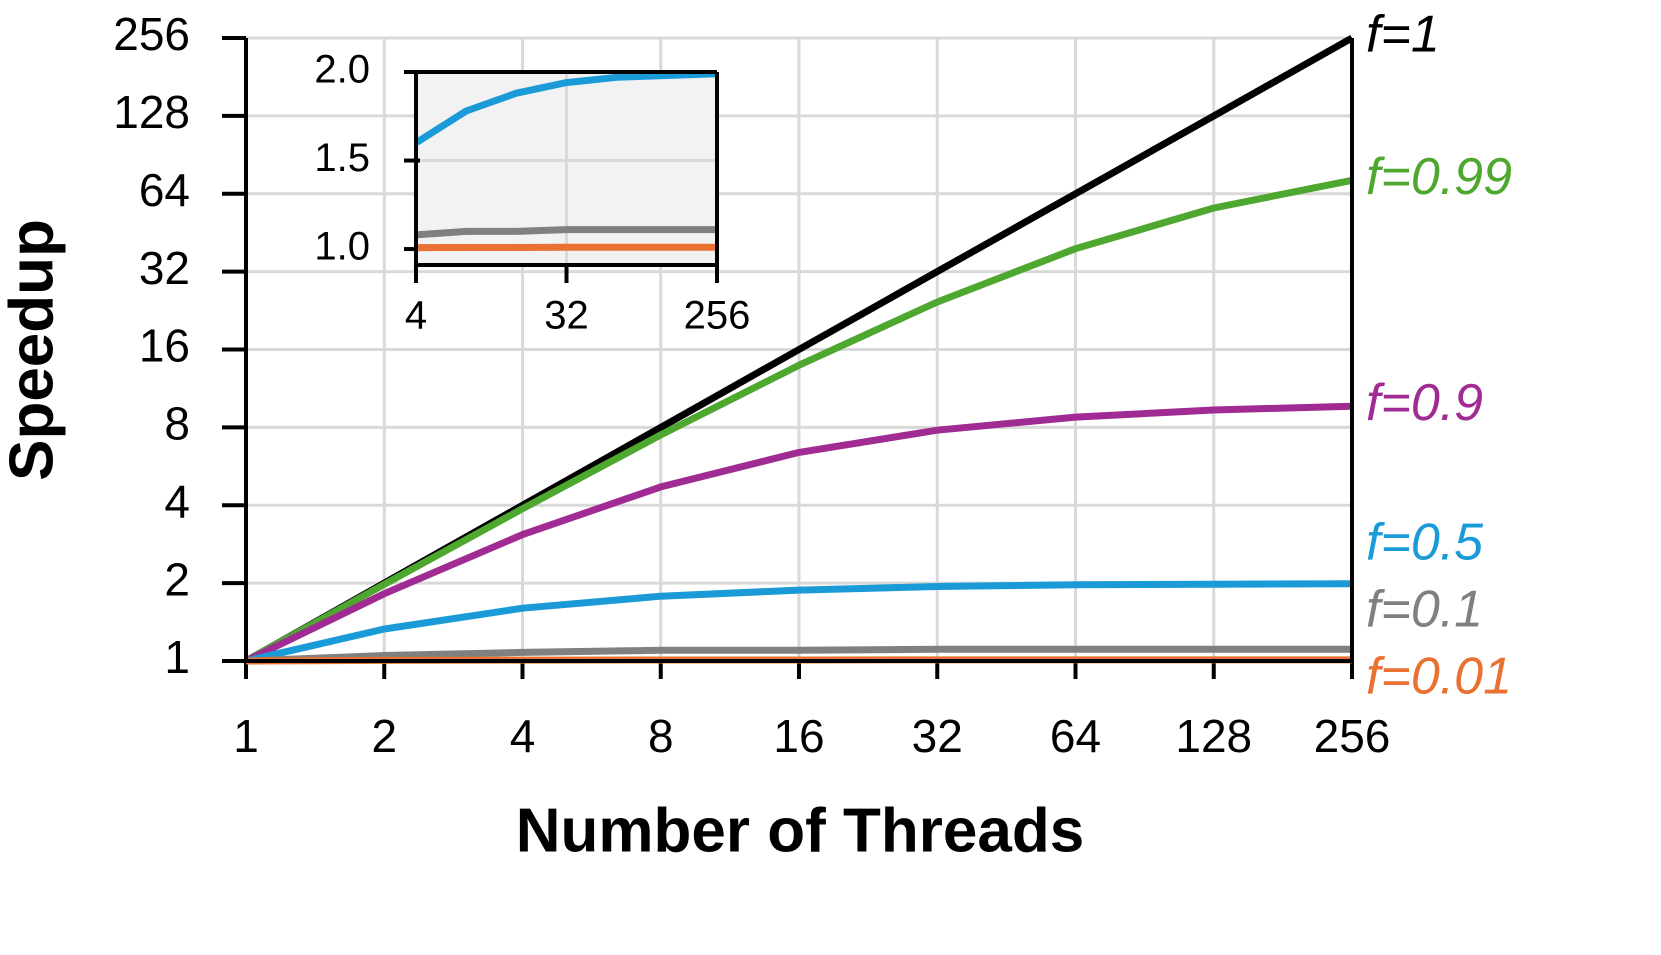 Image resolution: width=1661 pixels, height=955 pixels. Describe the element at coordinates (177, 424) in the screenshot. I see `y-tick-label: 8` at that location.